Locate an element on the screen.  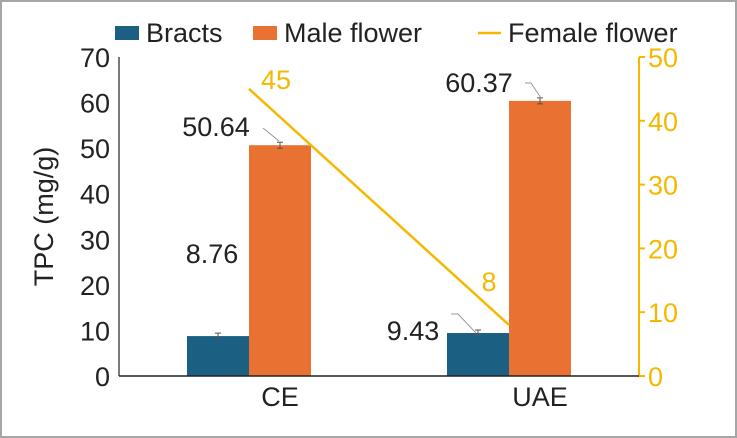
data-label: 45 is located at coordinates (276, 80).